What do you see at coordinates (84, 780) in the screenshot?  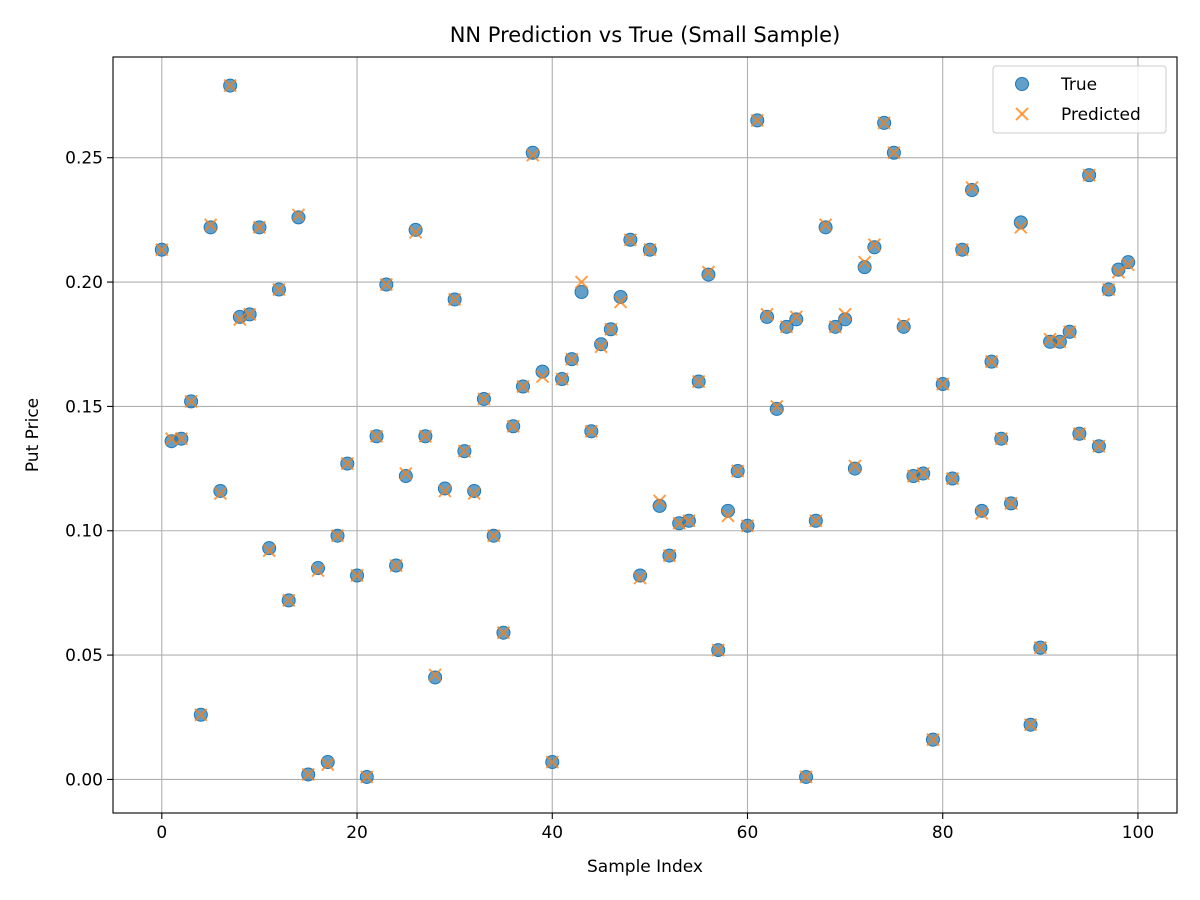 I see `y-tick-label: 0.00` at bounding box center [84, 780].